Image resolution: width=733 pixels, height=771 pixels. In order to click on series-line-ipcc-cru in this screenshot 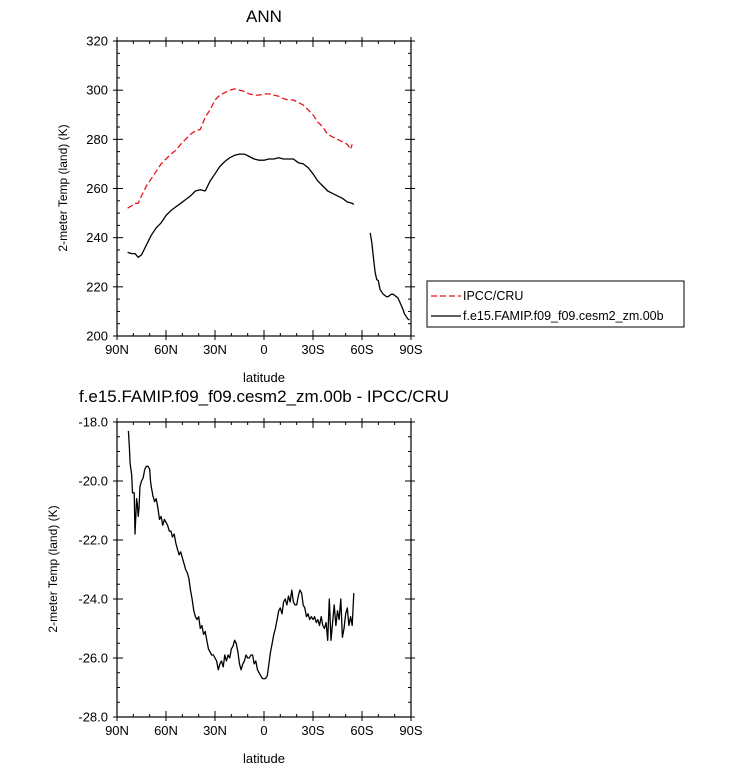, I will do `click(240, 148)`.